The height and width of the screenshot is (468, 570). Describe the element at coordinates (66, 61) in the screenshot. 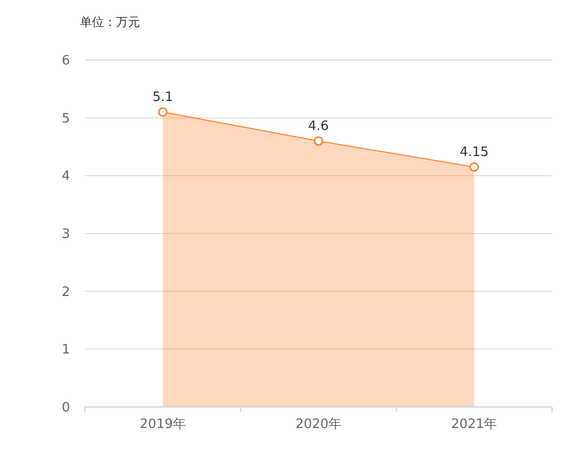

I see `y-tick-label: 6` at that location.